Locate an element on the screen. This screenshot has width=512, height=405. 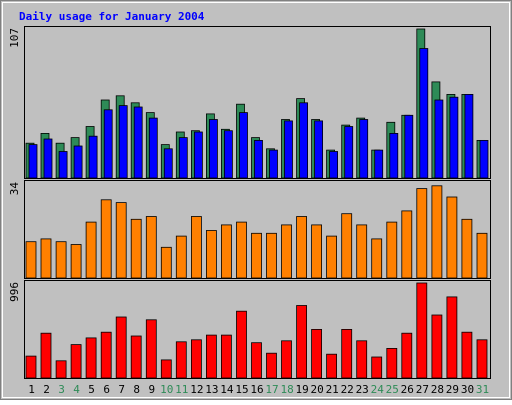
x-tick-label: 28 is located at coordinates (437, 389).